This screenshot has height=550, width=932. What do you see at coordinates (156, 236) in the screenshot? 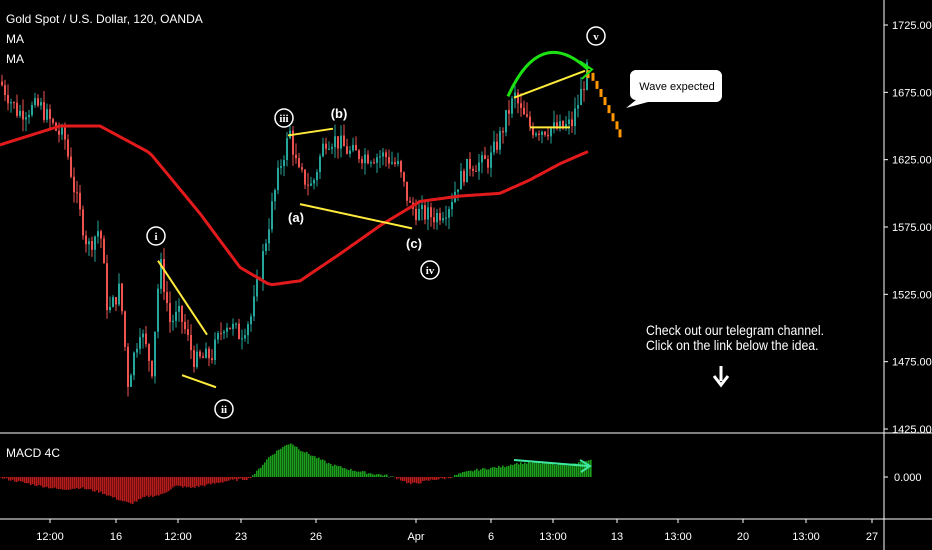
I see `wave-label-circle` at bounding box center [156, 236].